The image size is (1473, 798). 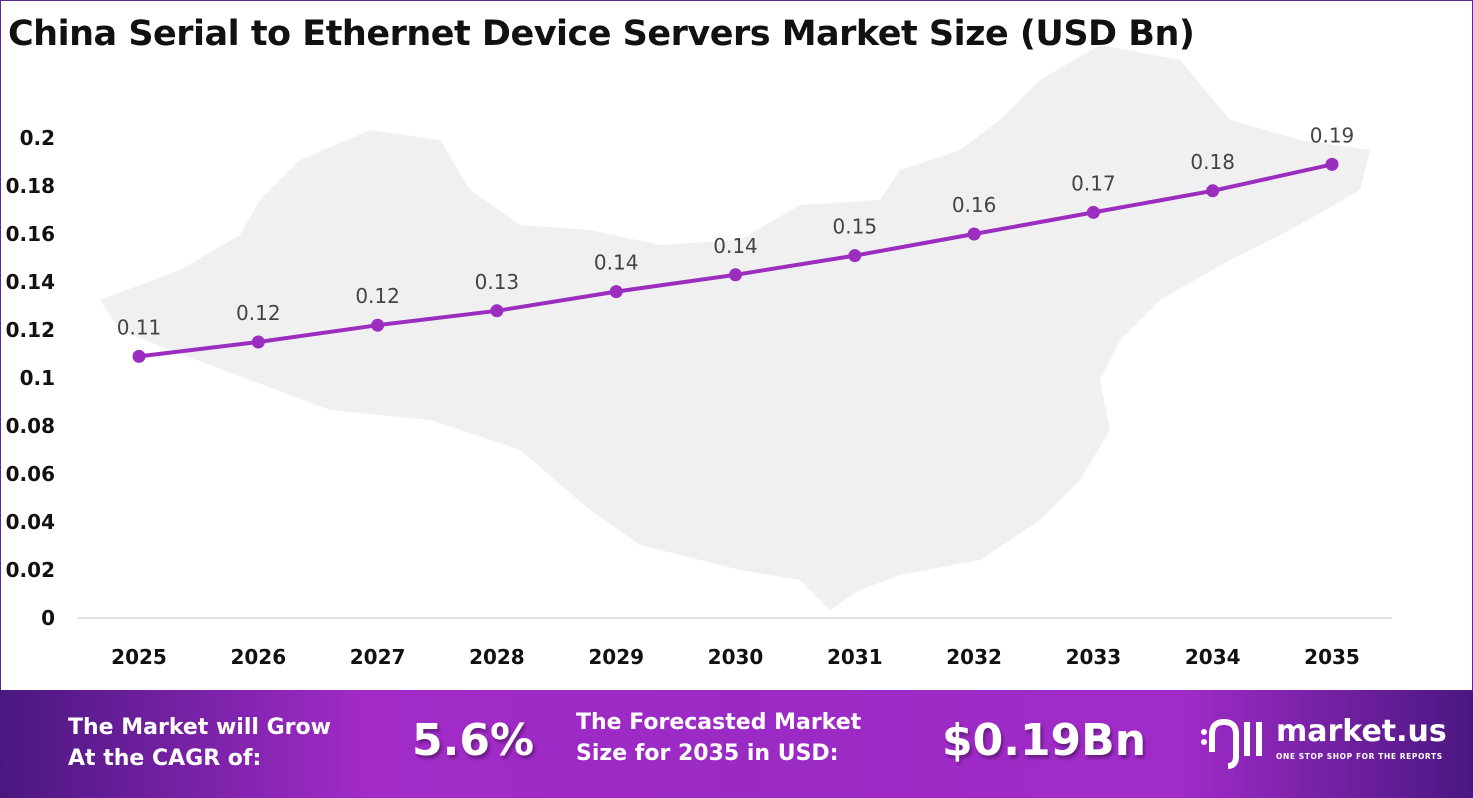 What do you see at coordinates (30, 474) in the screenshot?
I see `y-tick-label: 0.06` at bounding box center [30, 474].